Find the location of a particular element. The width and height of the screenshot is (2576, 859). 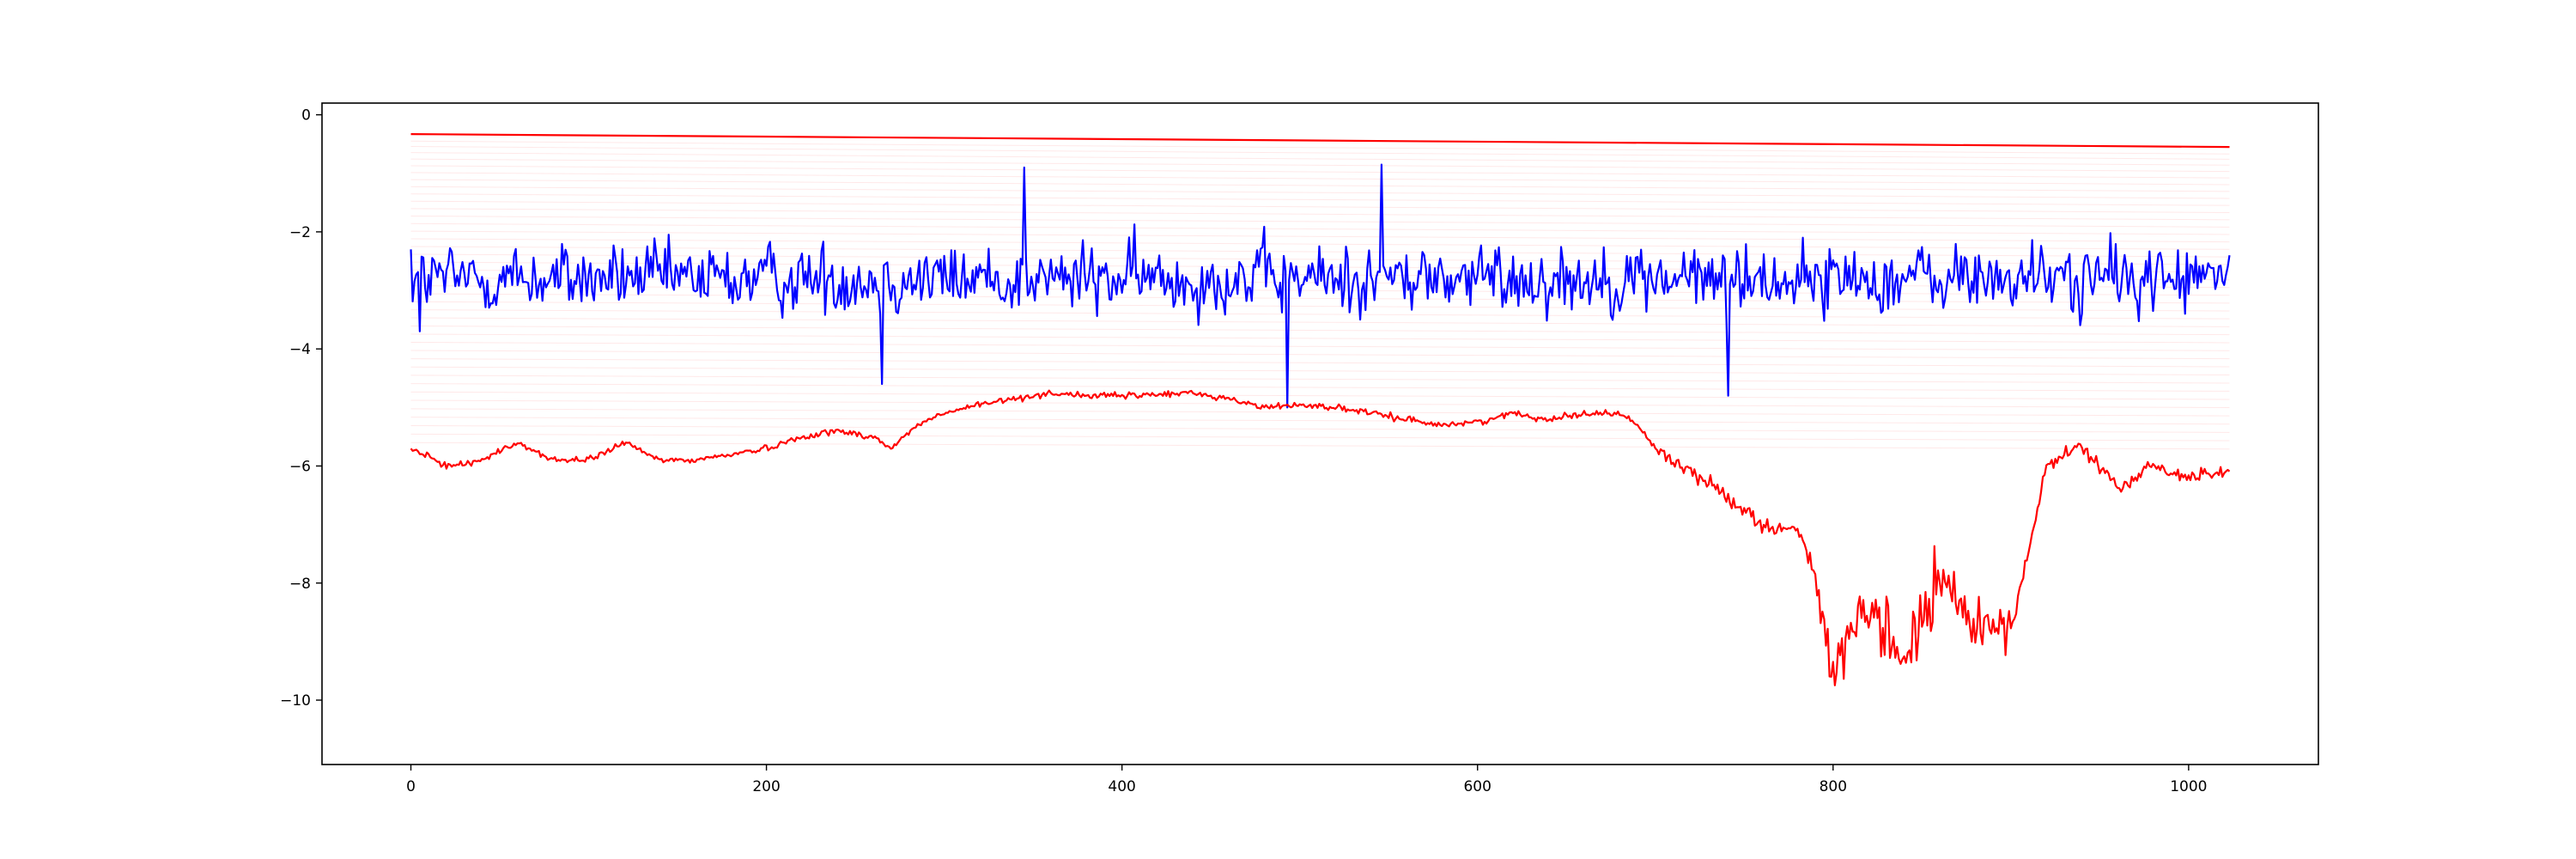

series-line-top is located at coordinates (1320, 141).